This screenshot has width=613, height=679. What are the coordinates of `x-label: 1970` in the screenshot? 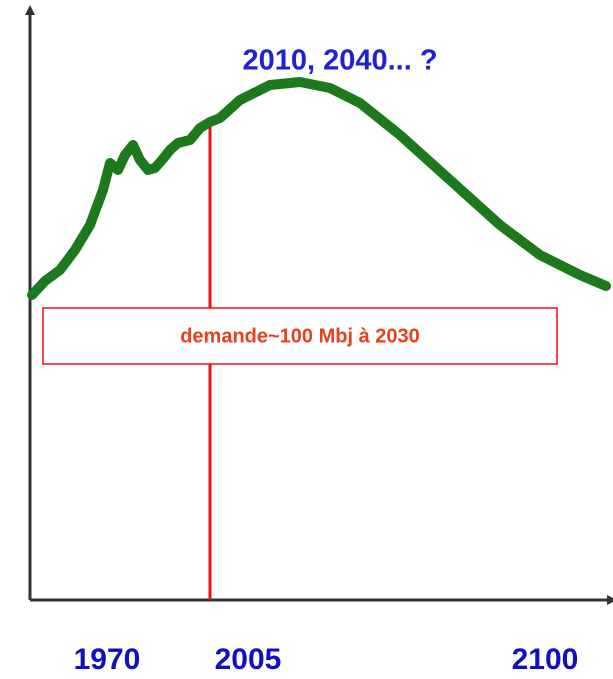 It's located at (107, 659).